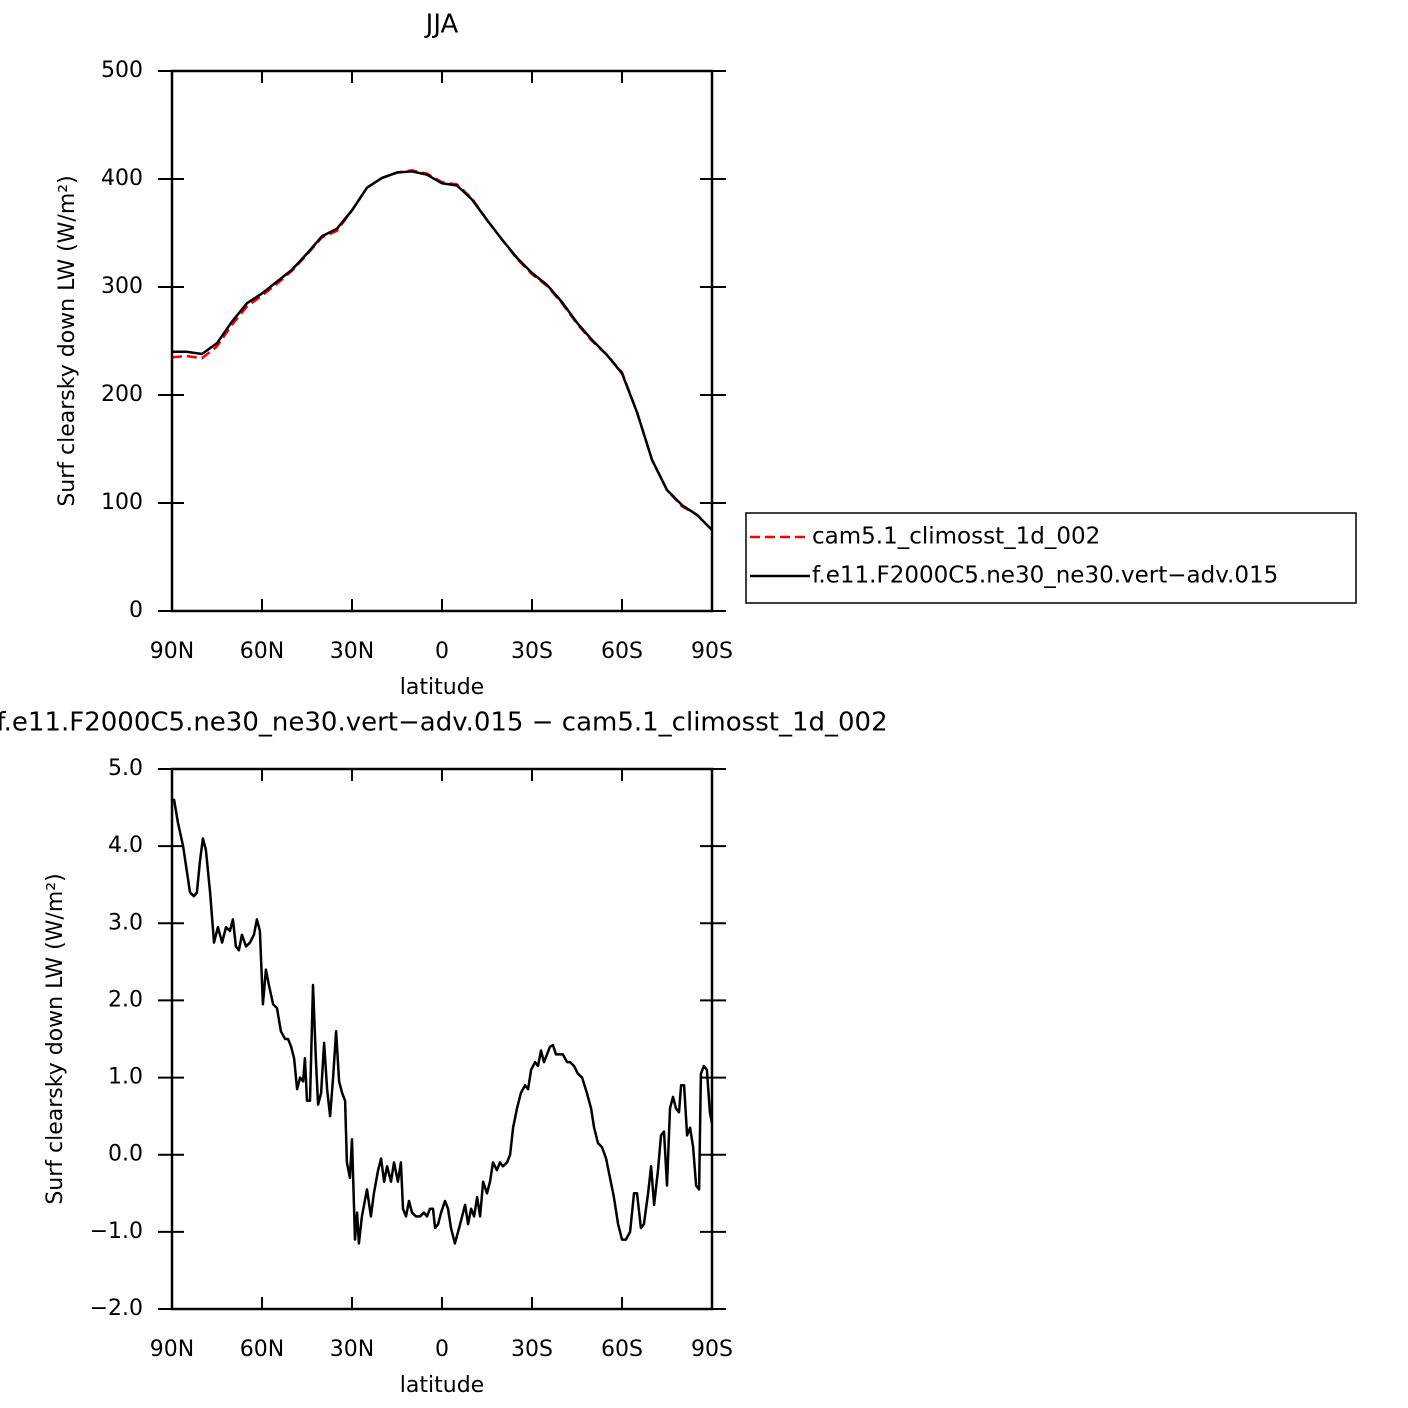  I want to click on y-tick-label: 5.0, so click(125, 768).